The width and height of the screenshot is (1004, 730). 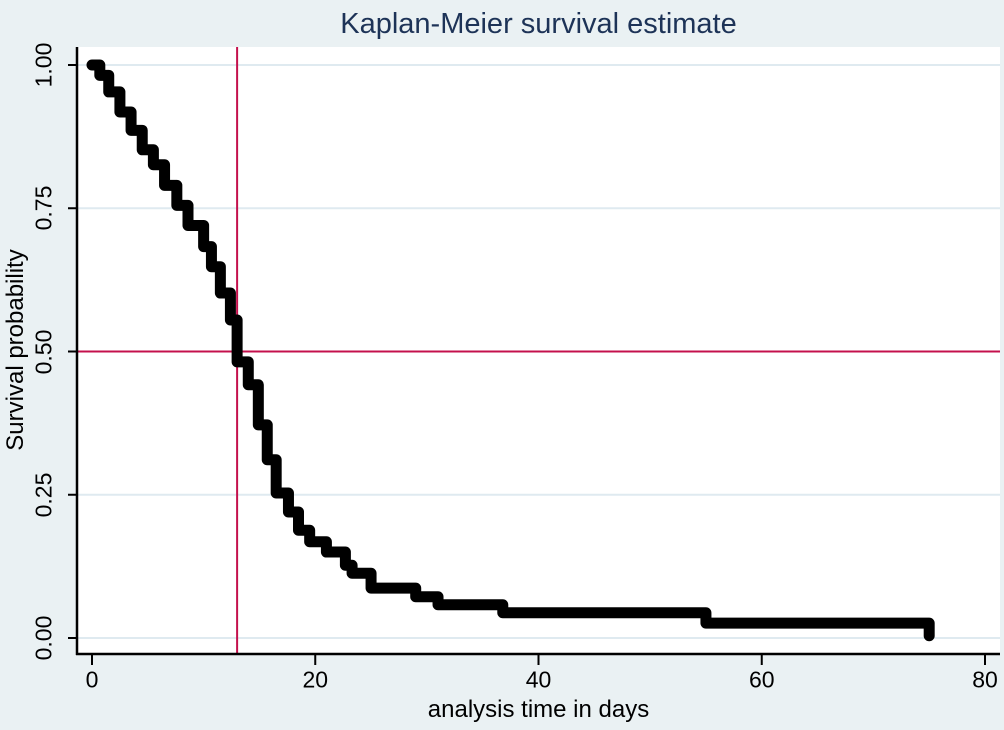 I want to click on x-tick-label: 80, so click(x=985, y=679).